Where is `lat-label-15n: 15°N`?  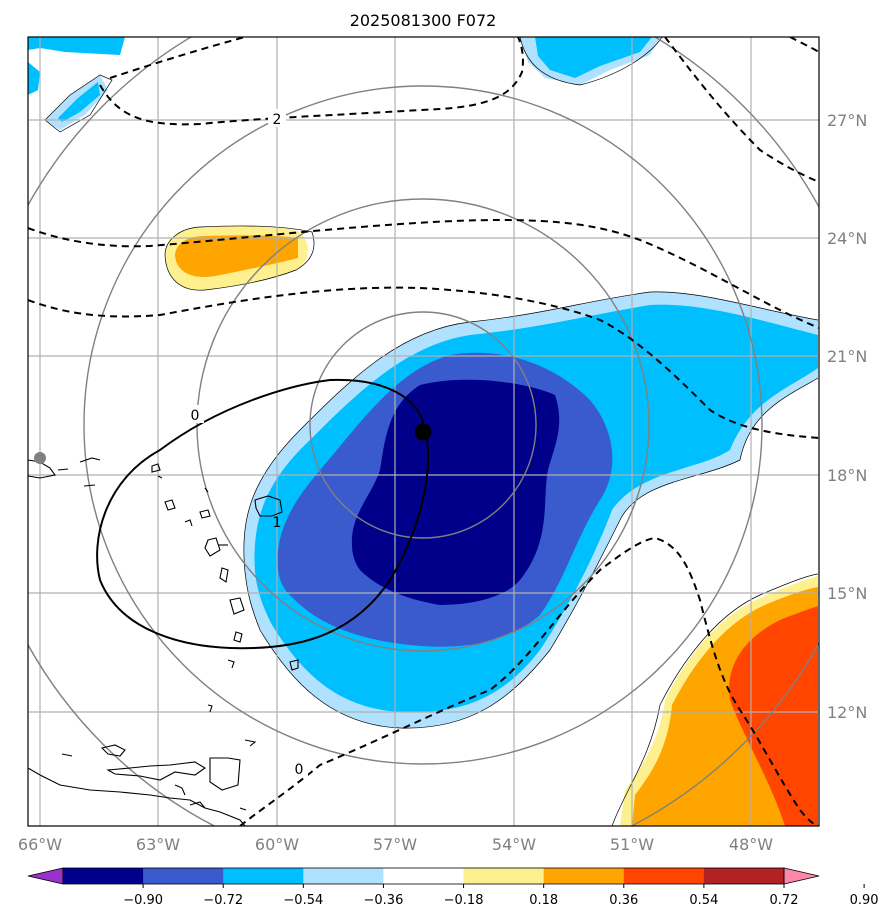 lat-label-15n: 15°N is located at coordinates (847, 593).